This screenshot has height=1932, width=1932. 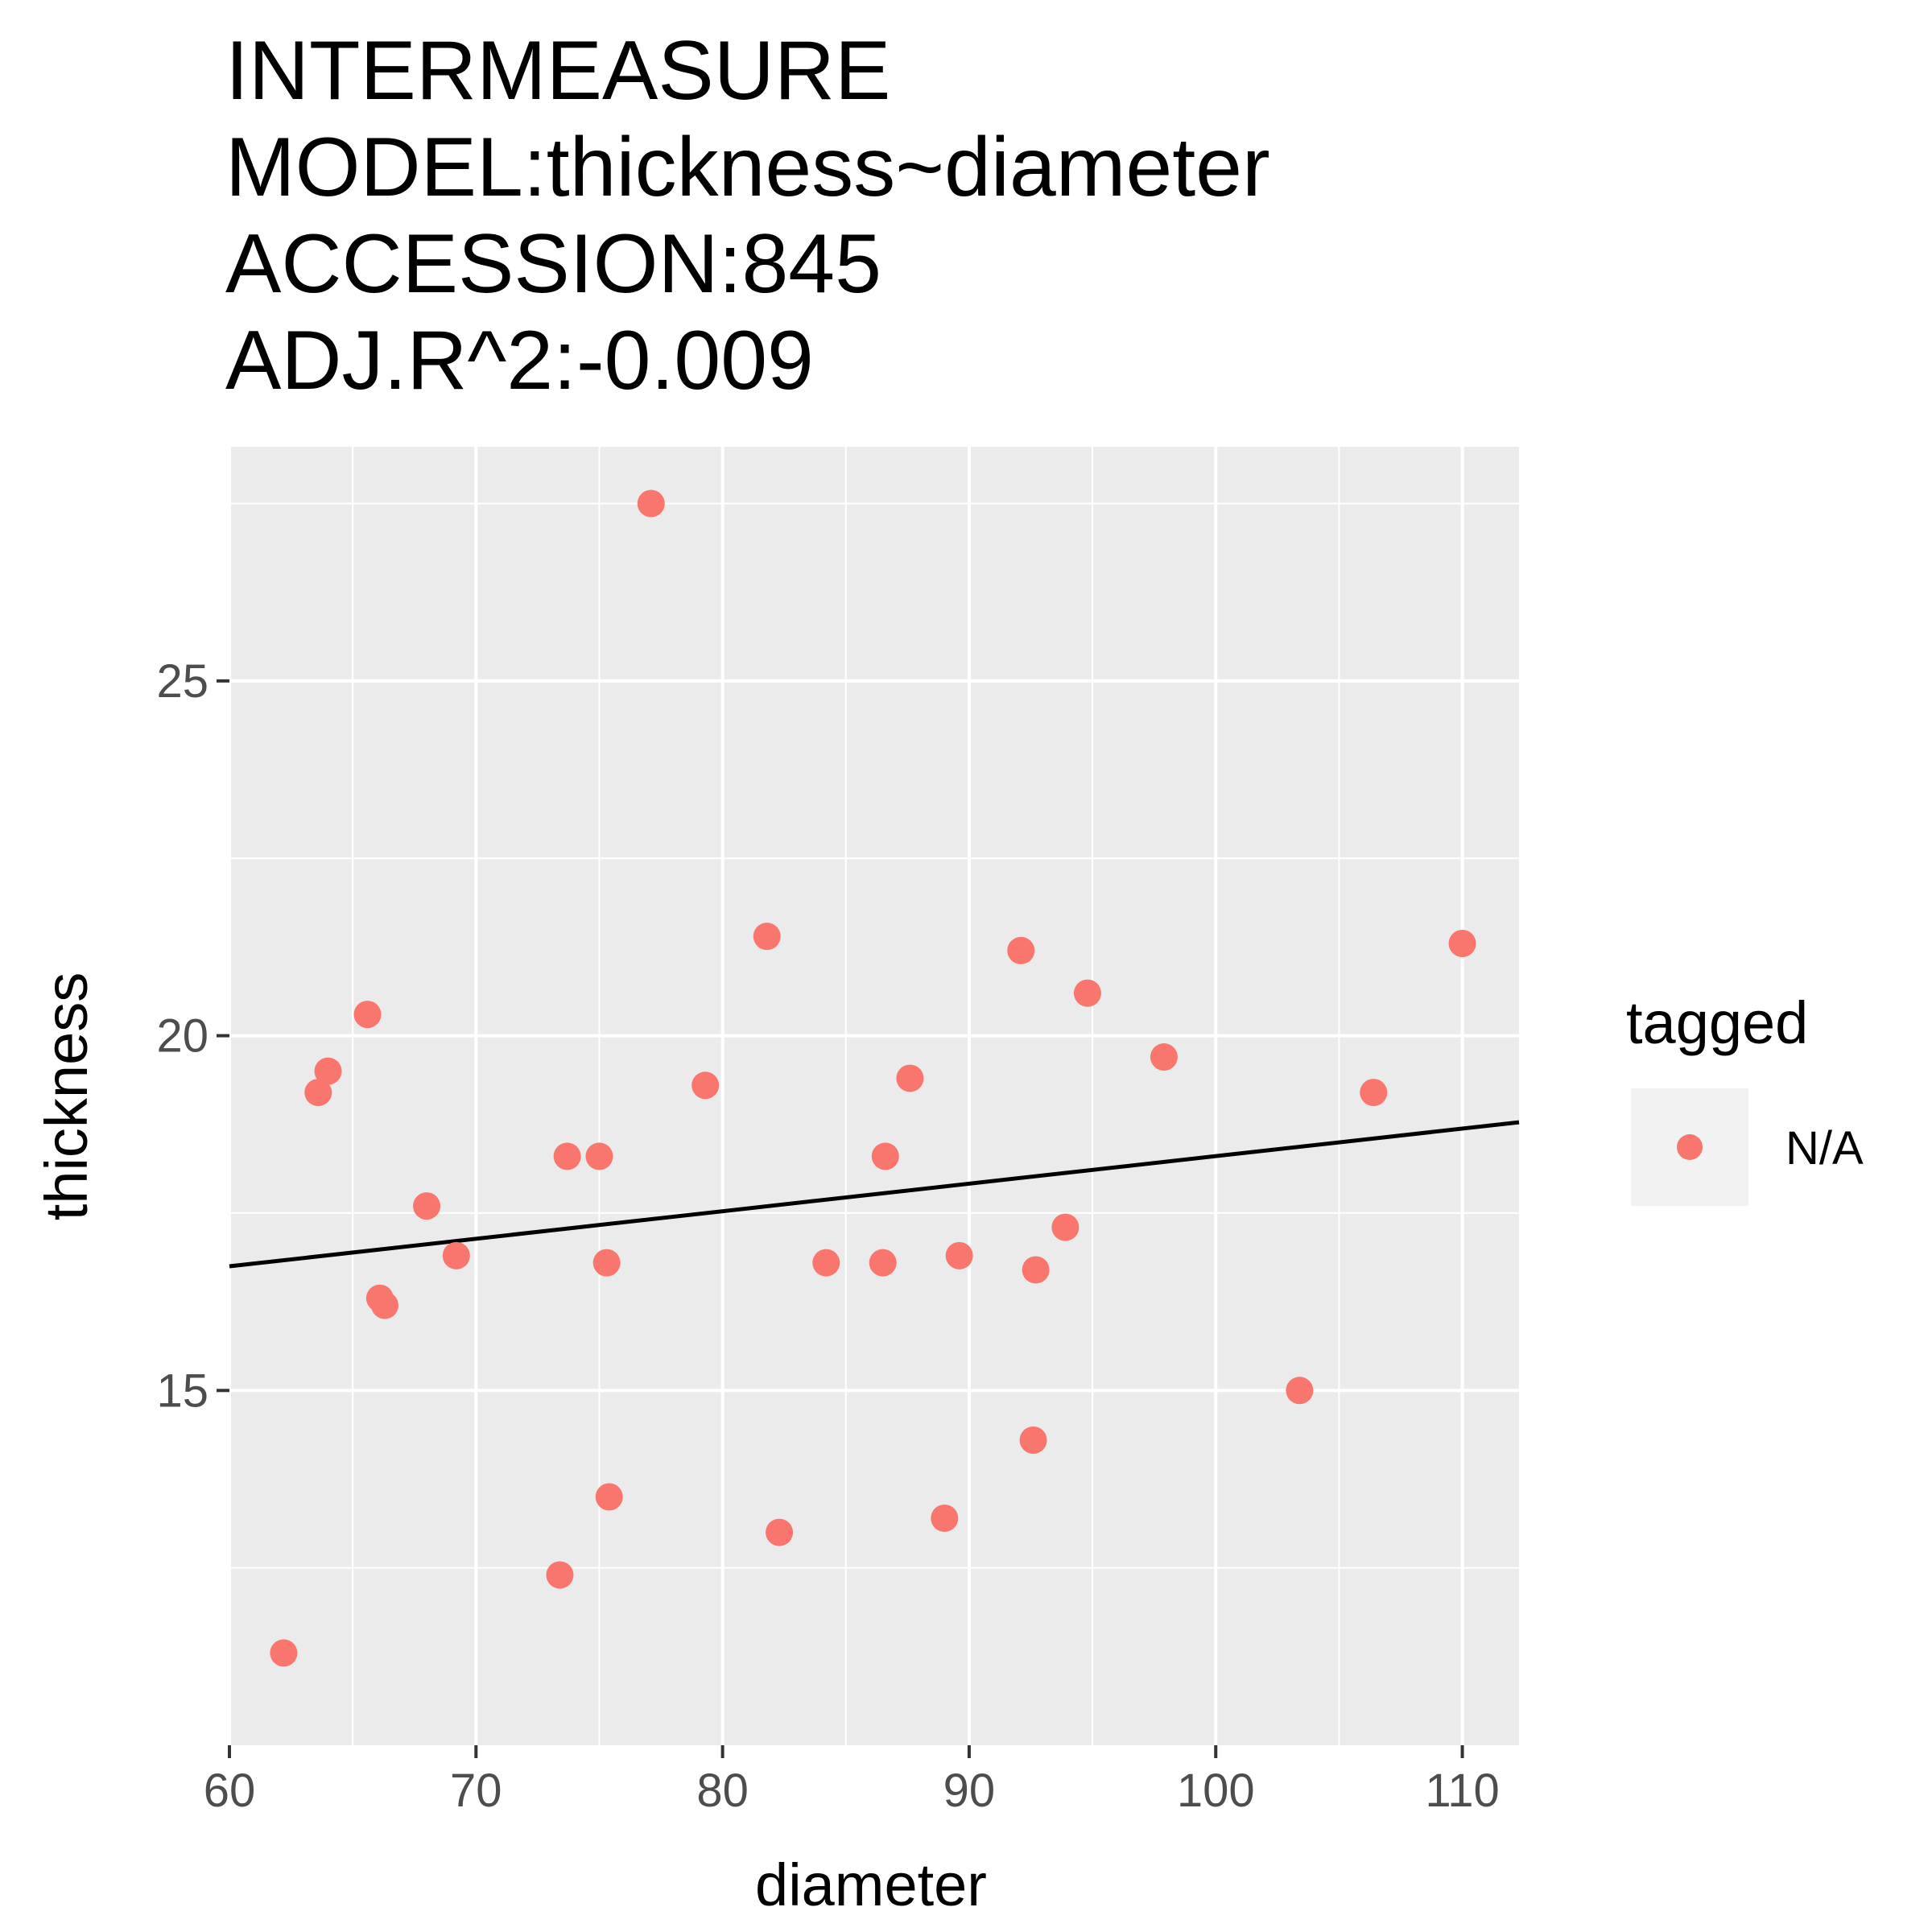 I want to click on legend: tagged N/A, so click(x=1745, y=1097).